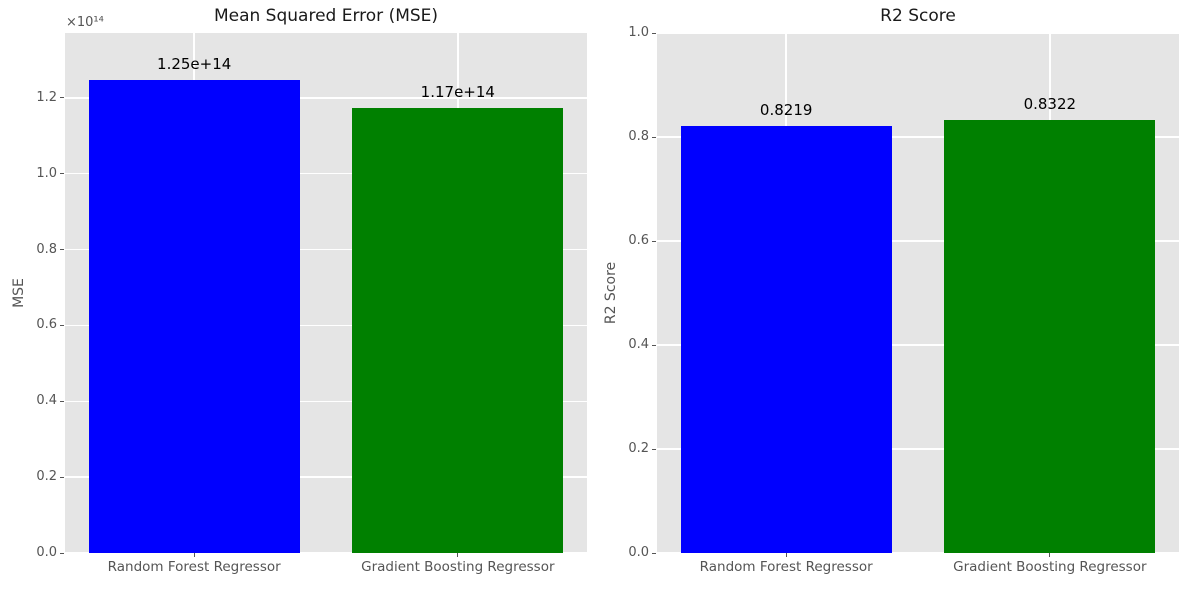 This screenshot has height=589, width=1189. Describe the element at coordinates (85, 22) in the screenshot. I see `y-axis-offset-text: ×10¹⁴` at that location.